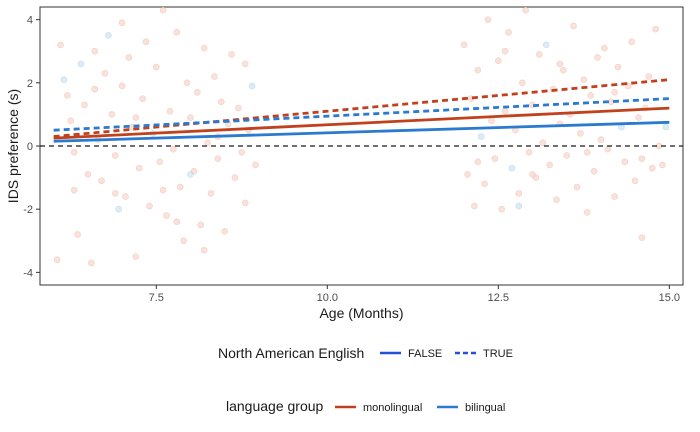 This screenshot has width=700, height=432. What do you see at coordinates (30, 84) in the screenshot?
I see `y-tick-label: 2` at bounding box center [30, 84].